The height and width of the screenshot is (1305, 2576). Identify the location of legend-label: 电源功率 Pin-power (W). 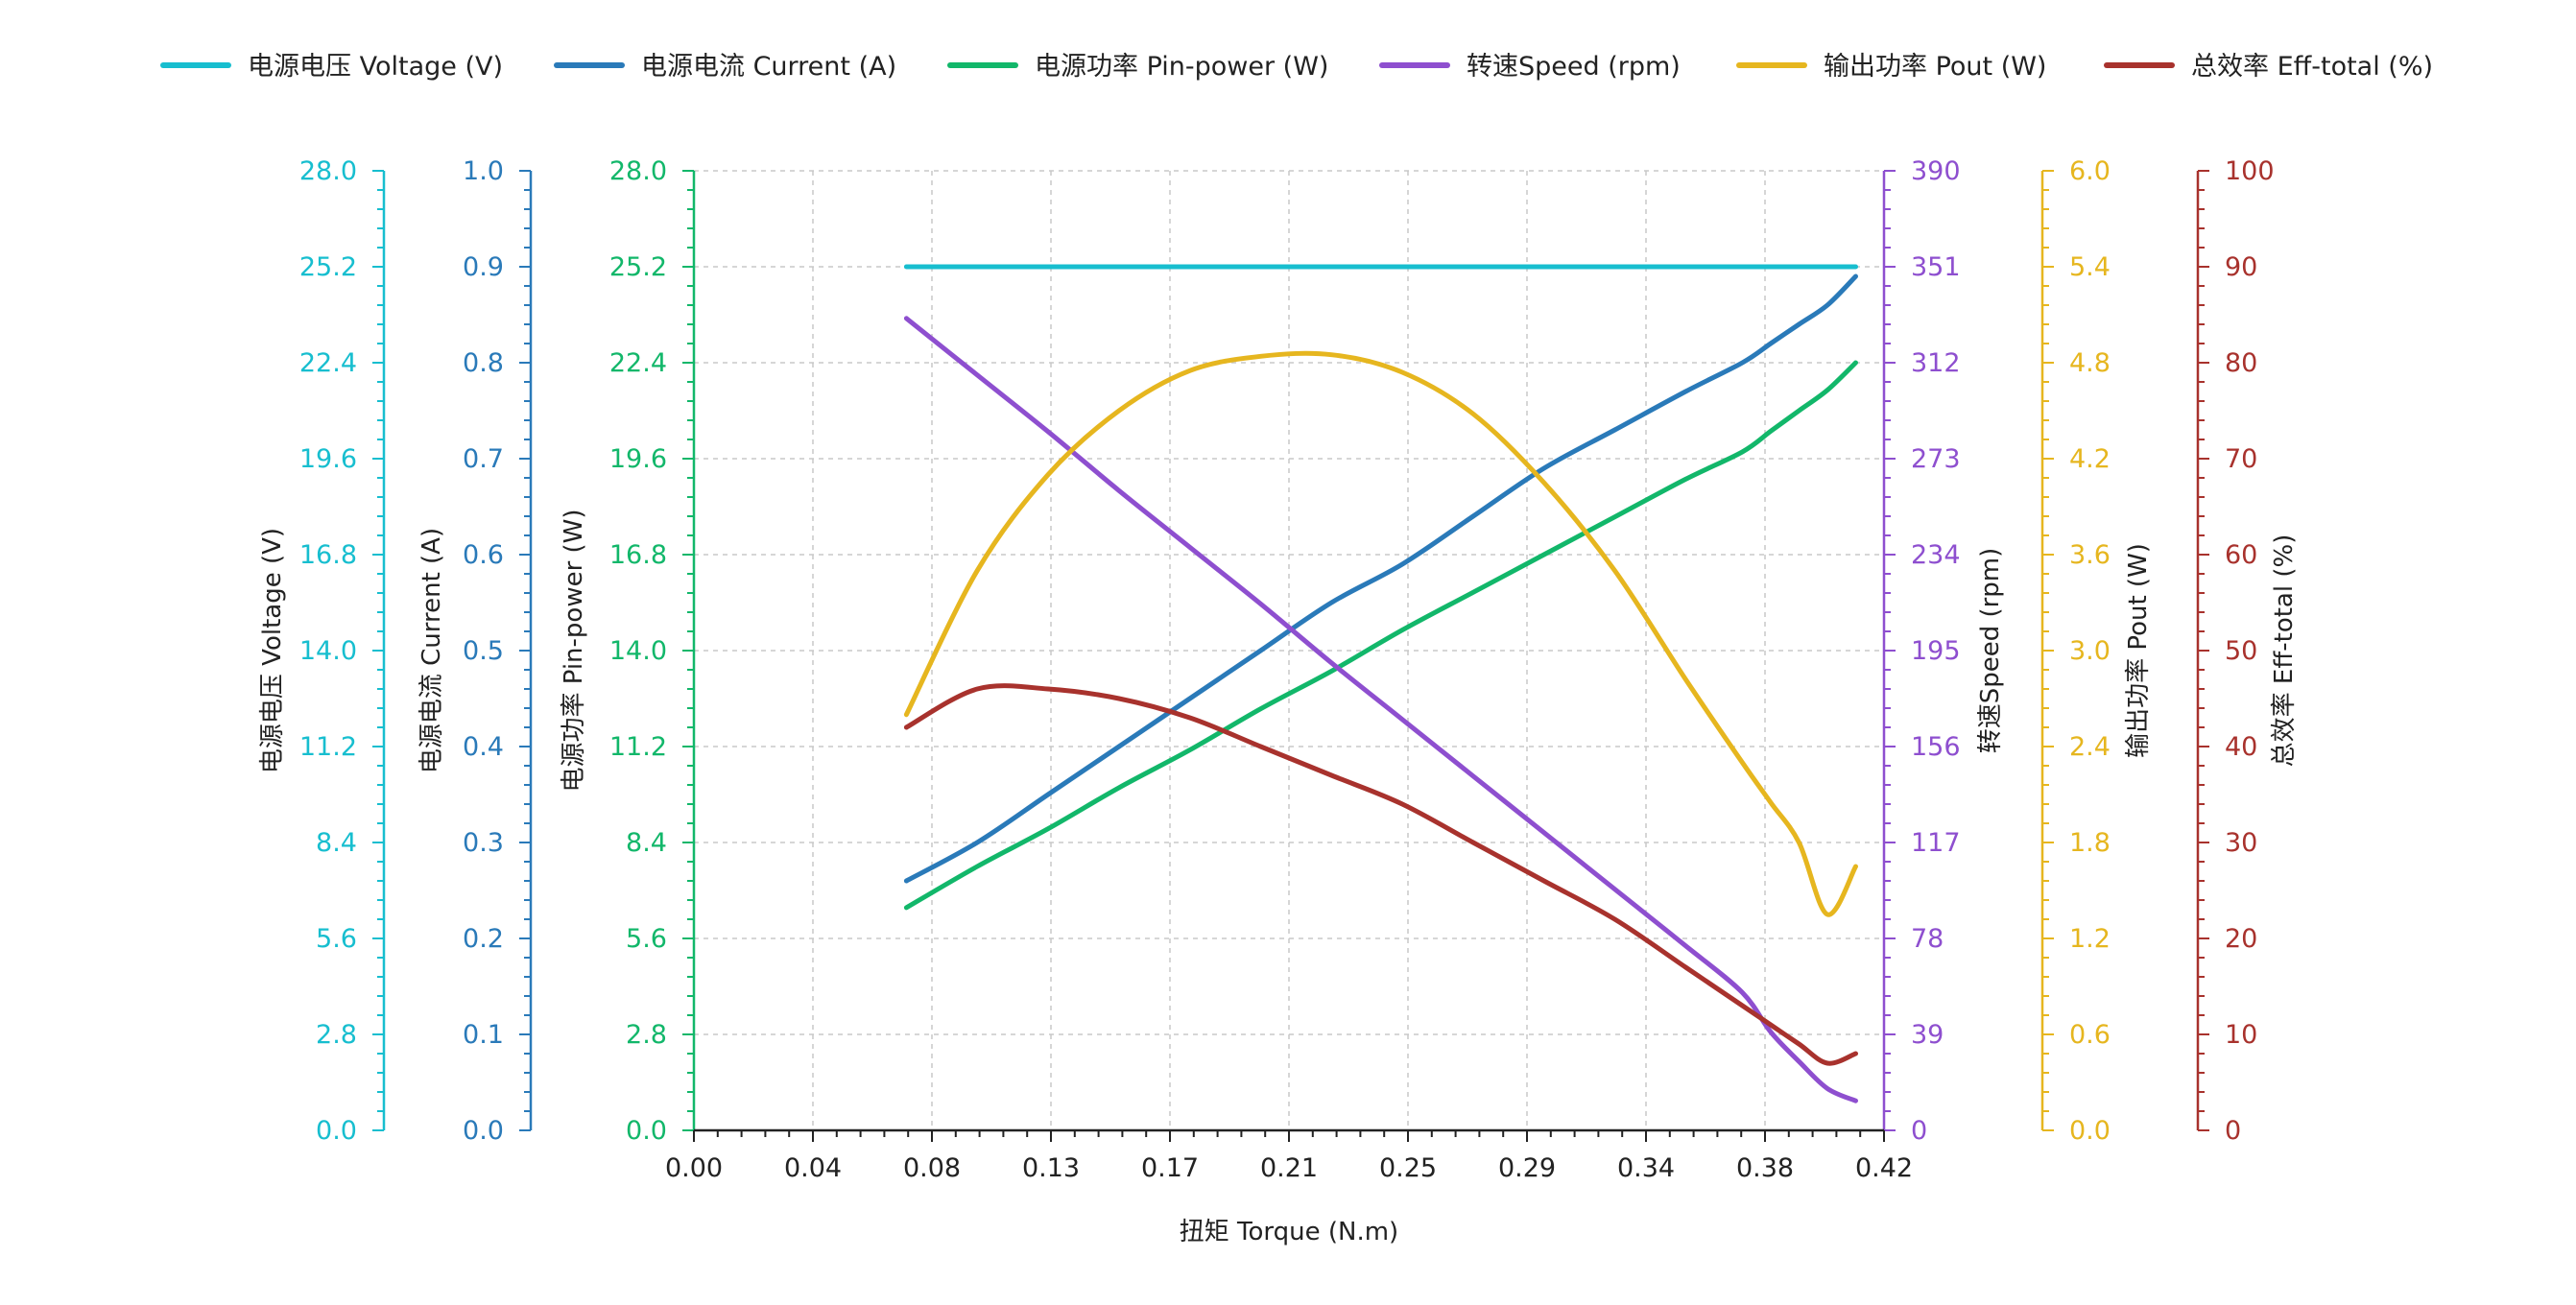
(1181, 67).